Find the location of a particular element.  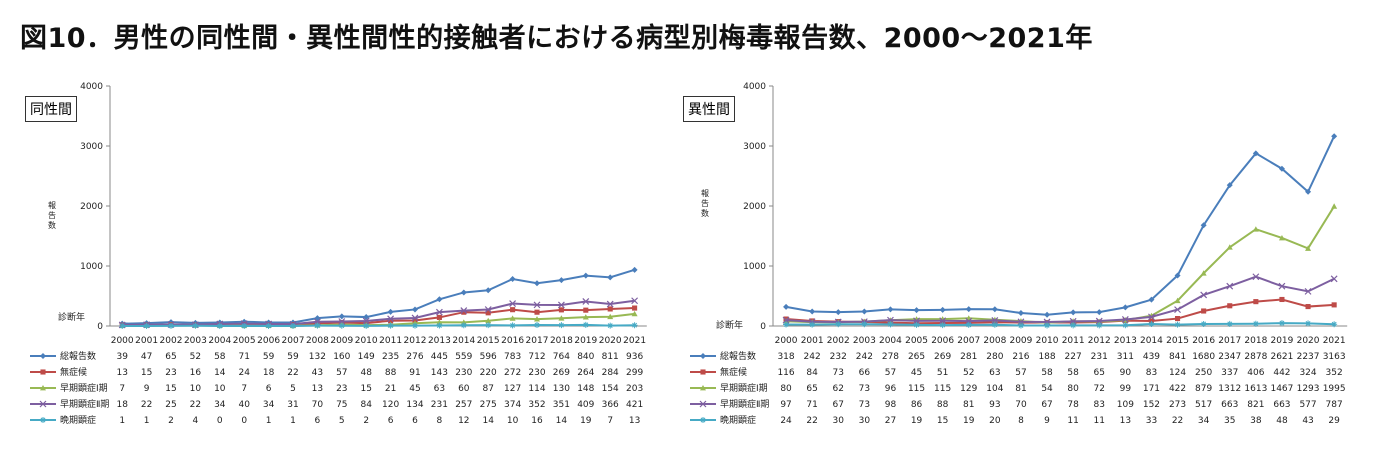

table-value: 445 is located at coordinates (439, 357).